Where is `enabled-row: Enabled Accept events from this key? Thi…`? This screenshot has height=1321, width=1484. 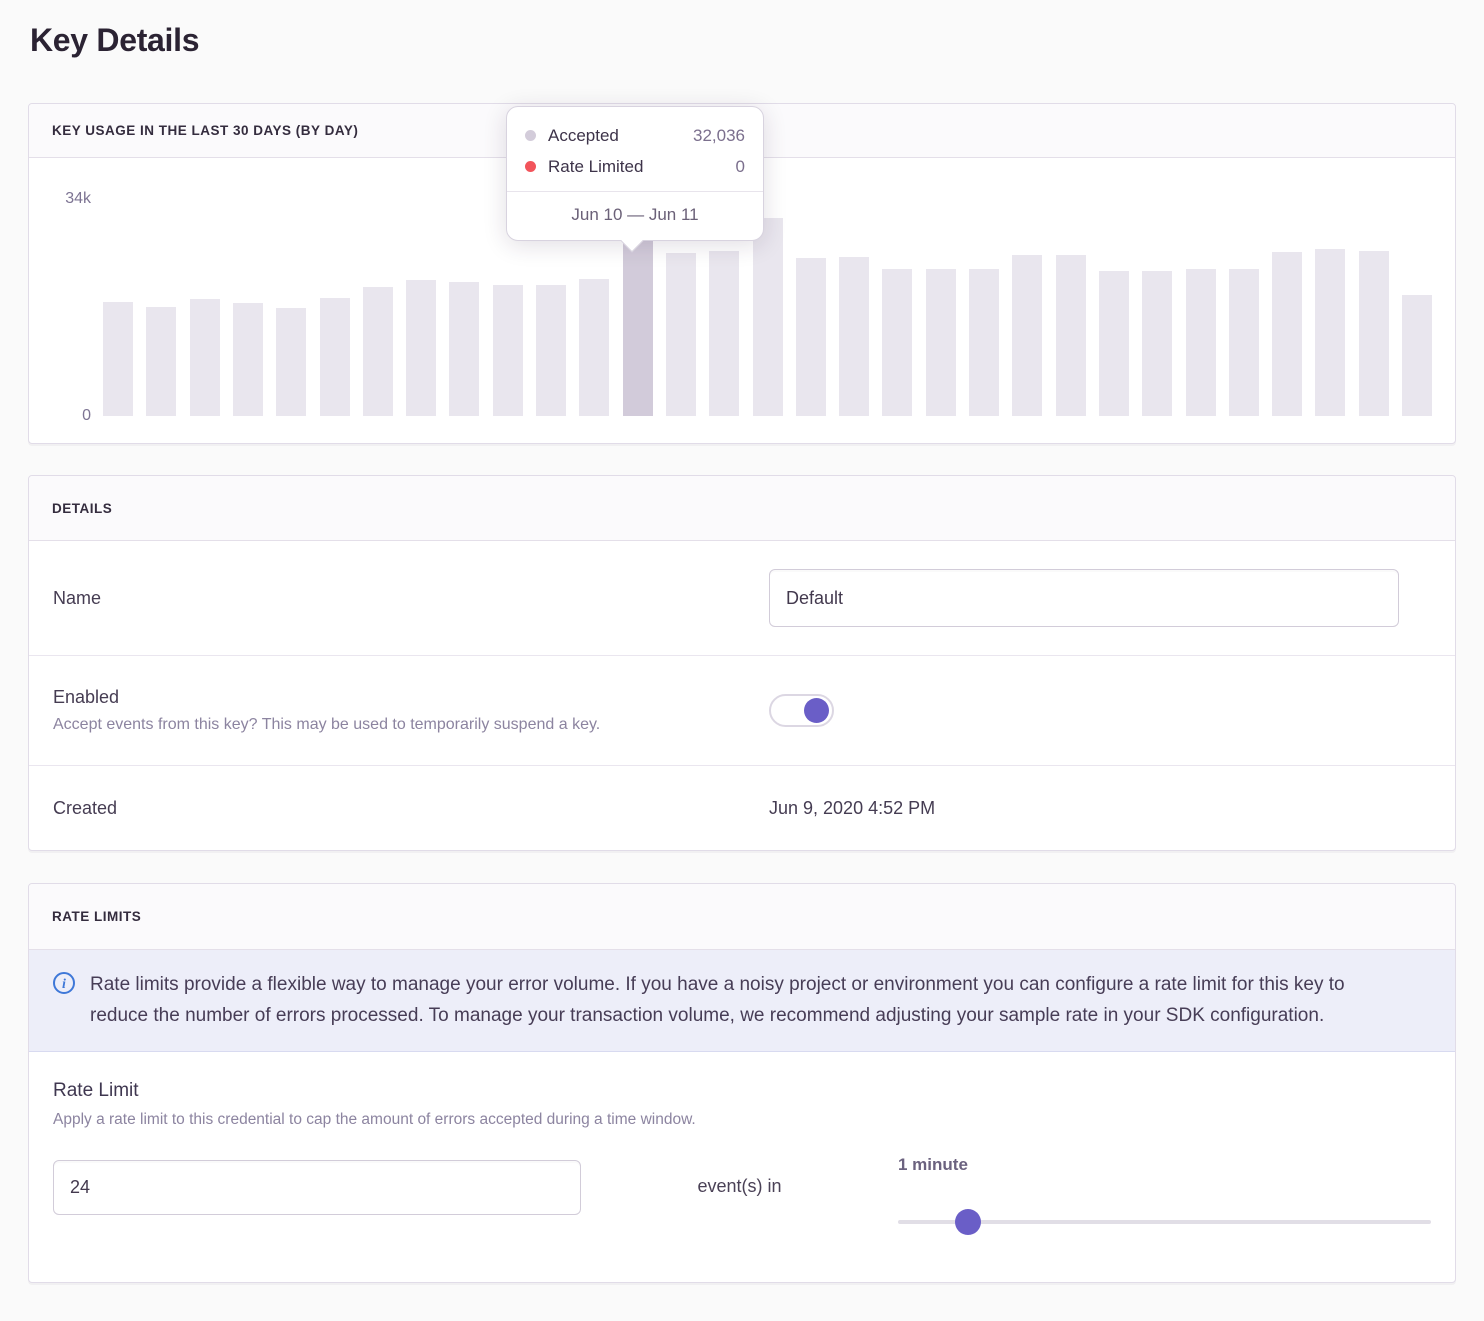
enabled-row: Enabled Accept events from this key? Thi… is located at coordinates (742, 711).